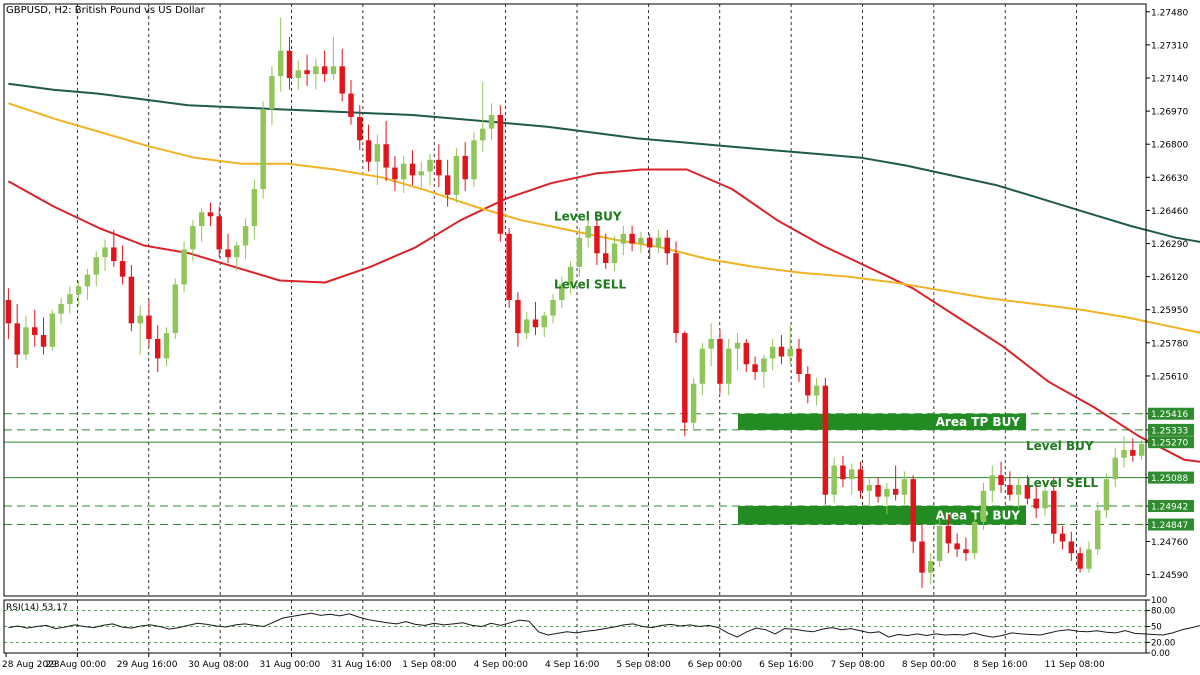 Image resolution: width=1200 pixels, height=675 pixels. Describe the element at coordinates (1163, 643) in the screenshot. I see `rsi-tick-label: 20.00` at that location.